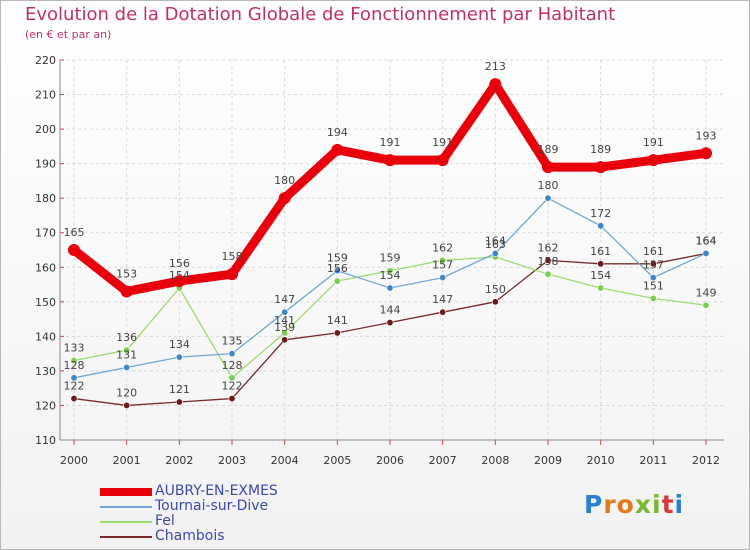 The width and height of the screenshot is (750, 550). I want to click on y-tick-label: 120, so click(45, 405).